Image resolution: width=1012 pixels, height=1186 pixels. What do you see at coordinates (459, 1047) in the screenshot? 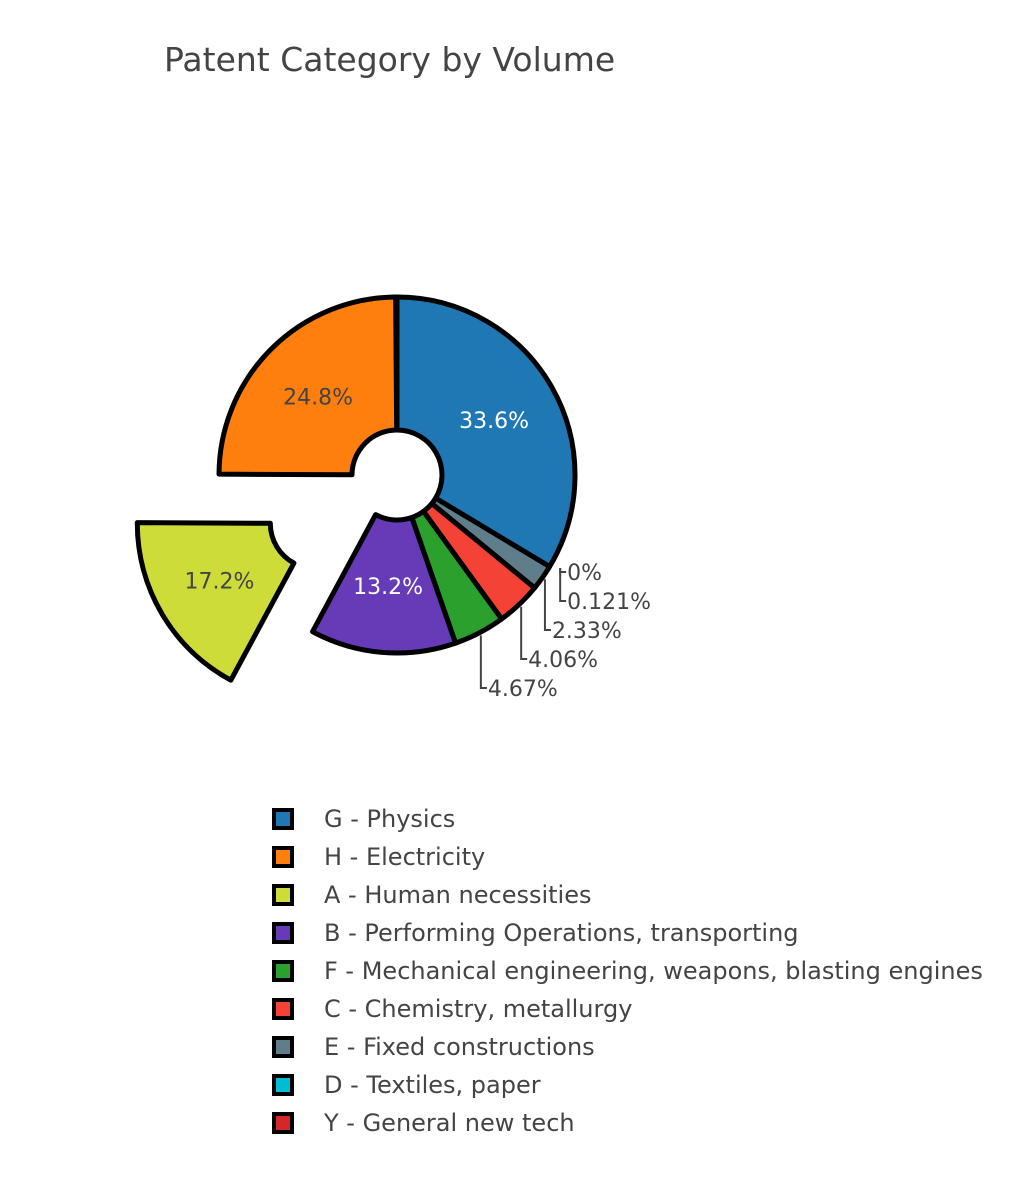
I see `legend-label: E - Fixed constructions` at bounding box center [459, 1047].